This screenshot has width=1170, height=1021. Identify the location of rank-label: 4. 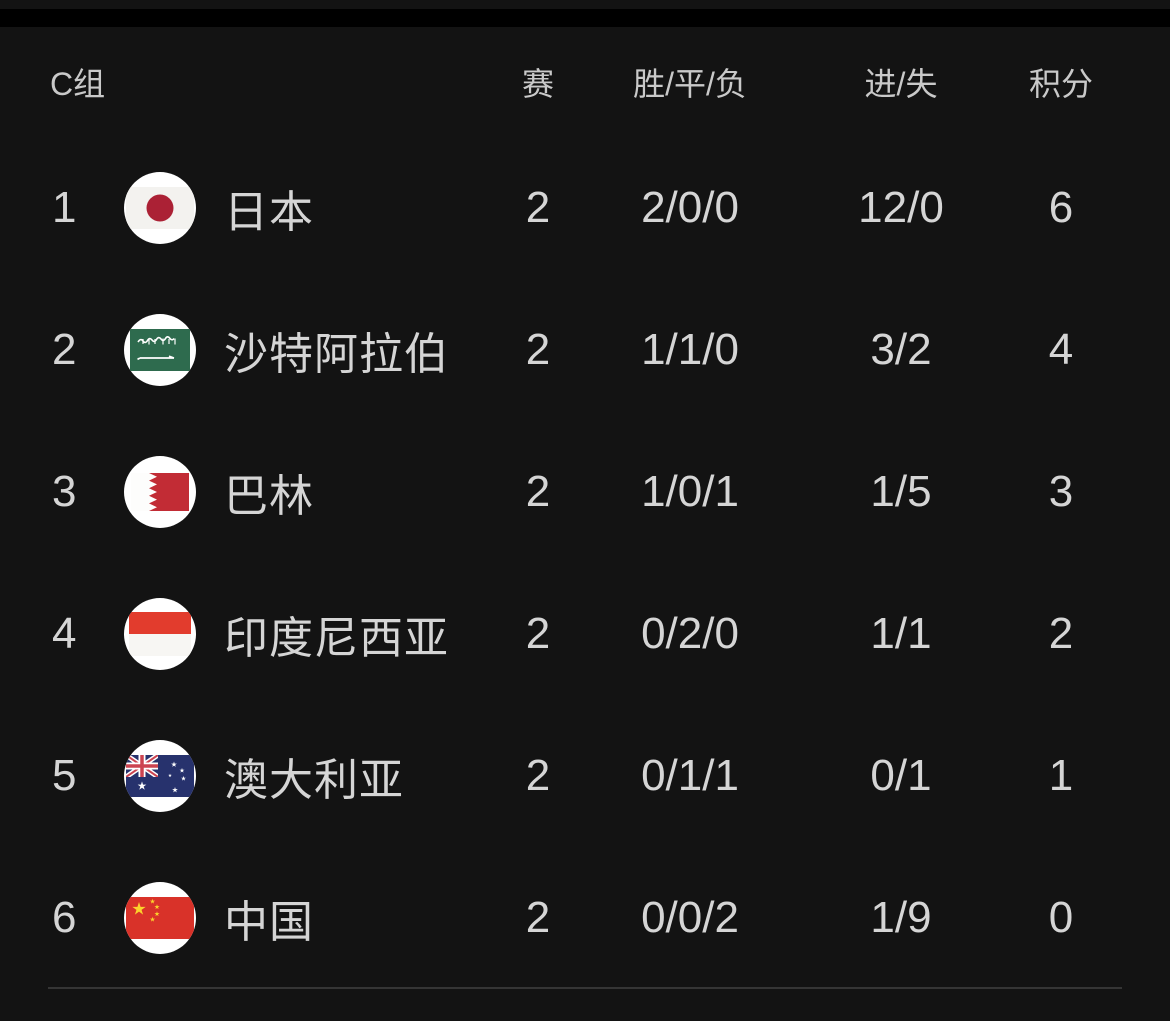
(64, 633).